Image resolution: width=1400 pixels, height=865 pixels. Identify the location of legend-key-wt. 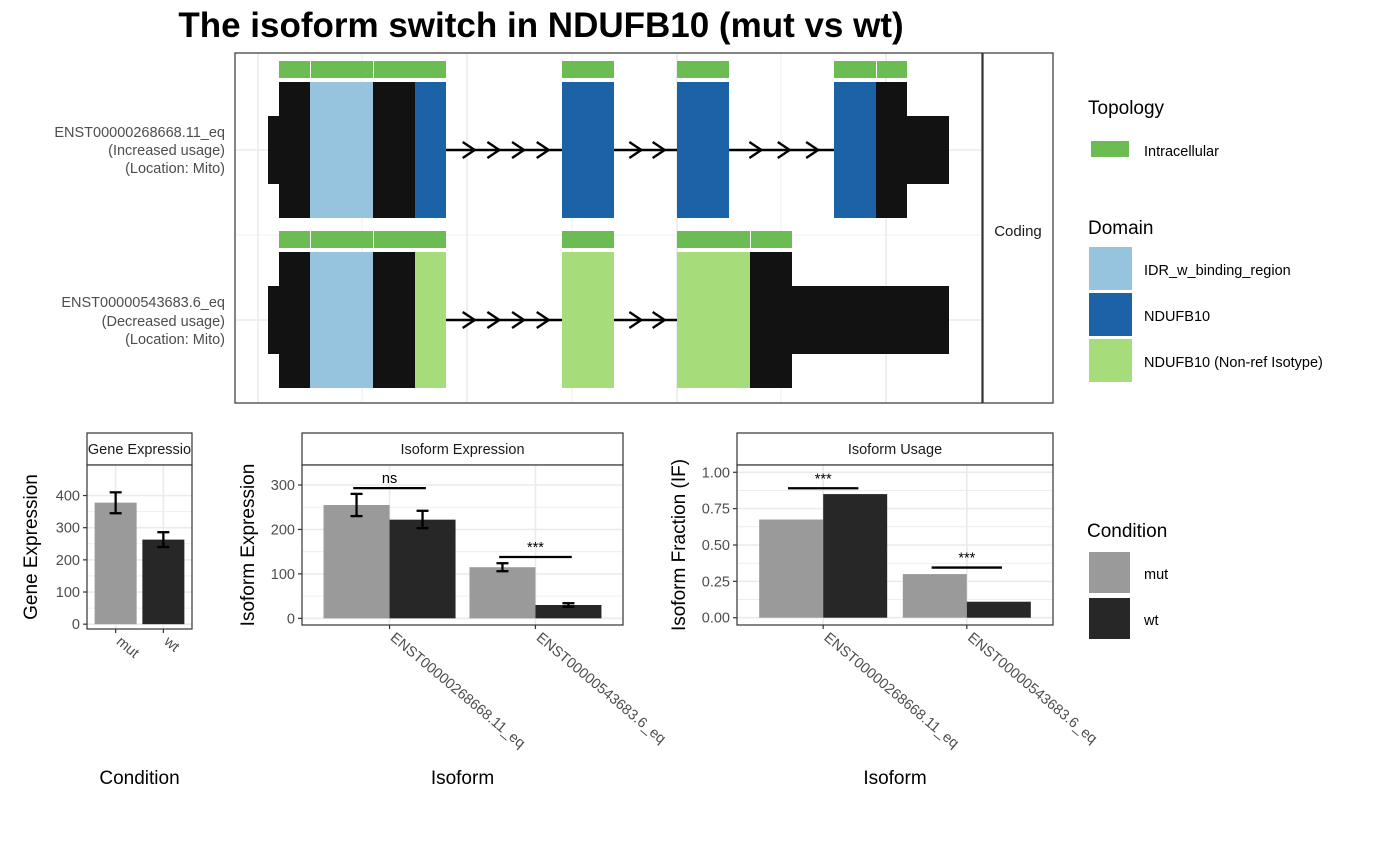
(1109, 618).